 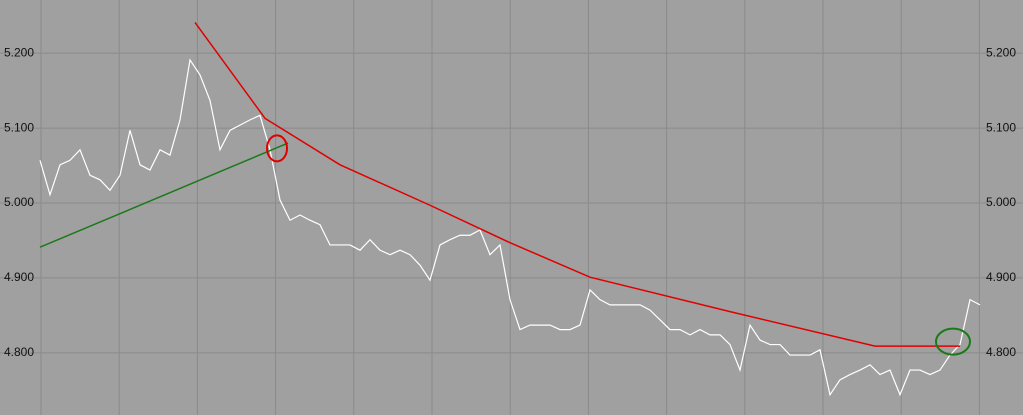 I want to click on y-tick-label-right: 5.000, so click(x=1001, y=202).